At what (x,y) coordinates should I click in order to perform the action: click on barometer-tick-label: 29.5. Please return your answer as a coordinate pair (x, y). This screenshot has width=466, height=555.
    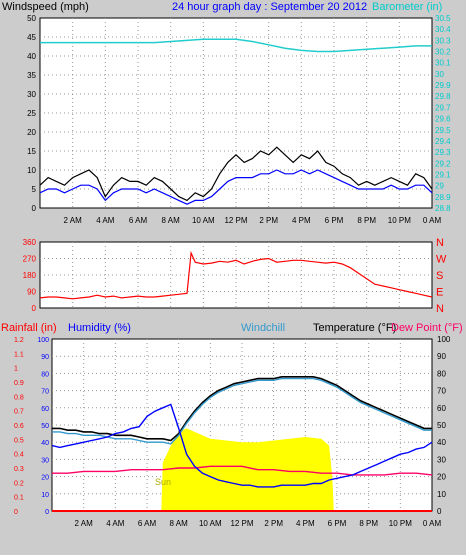
    Looking at the image, I should click on (443, 130).